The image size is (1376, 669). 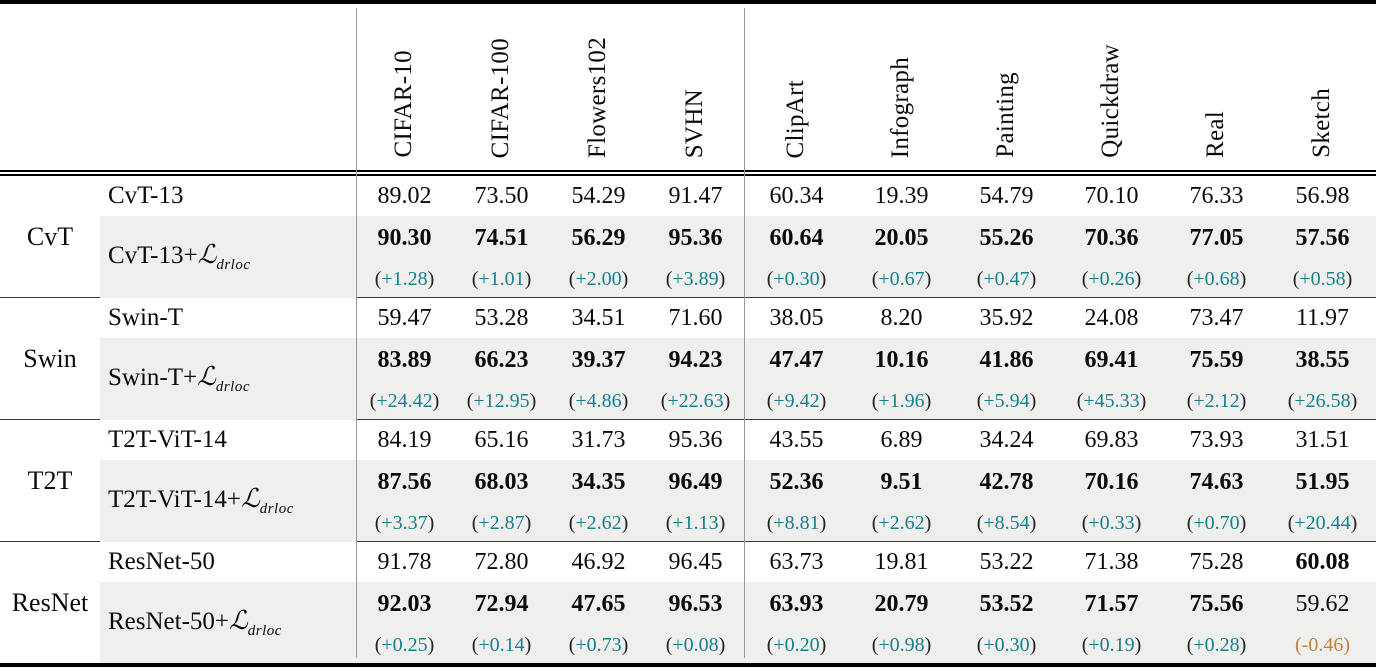 I want to click on delta-cell: (+20.44), so click(x=1322, y=523).